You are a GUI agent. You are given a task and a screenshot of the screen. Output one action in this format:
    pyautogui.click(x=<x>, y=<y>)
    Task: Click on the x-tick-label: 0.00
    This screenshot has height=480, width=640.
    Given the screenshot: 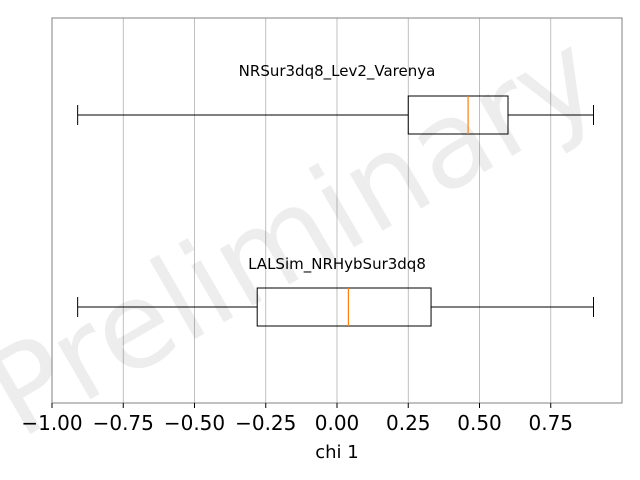 What is the action you would take?
    pyautogui.click(x=337, y=423)
    